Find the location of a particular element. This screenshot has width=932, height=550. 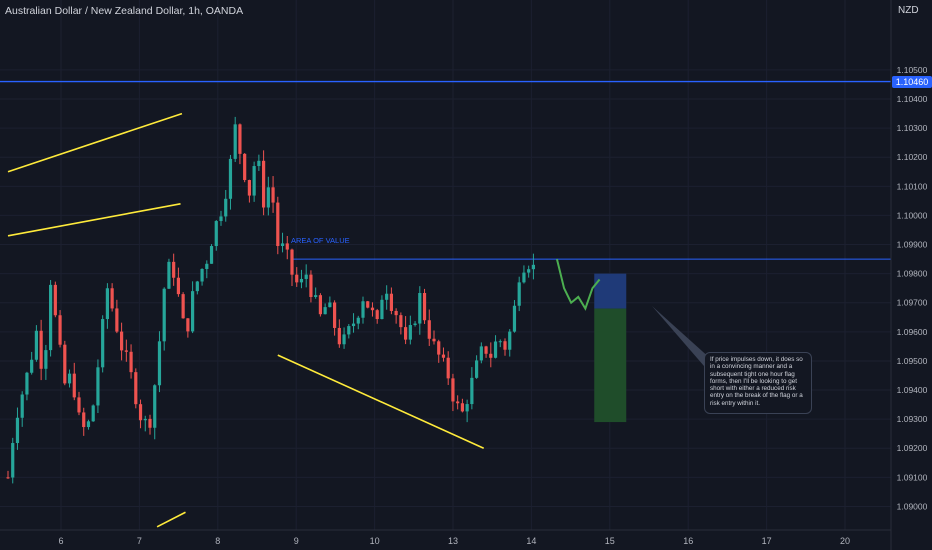

projected-price-line is located at coordinates (578, 284).